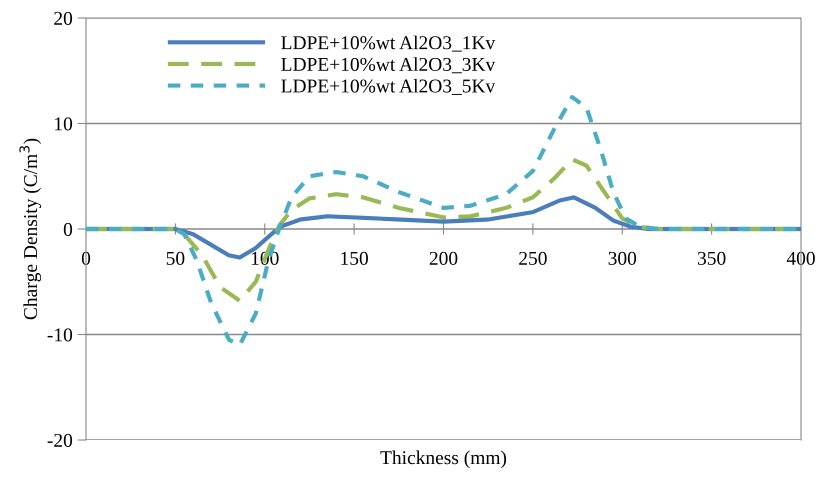 This screenshot has width=820, height=477. I want to click on legend-label: LDPE+10%wt Al2O3_3Kv, so click(388, 65).